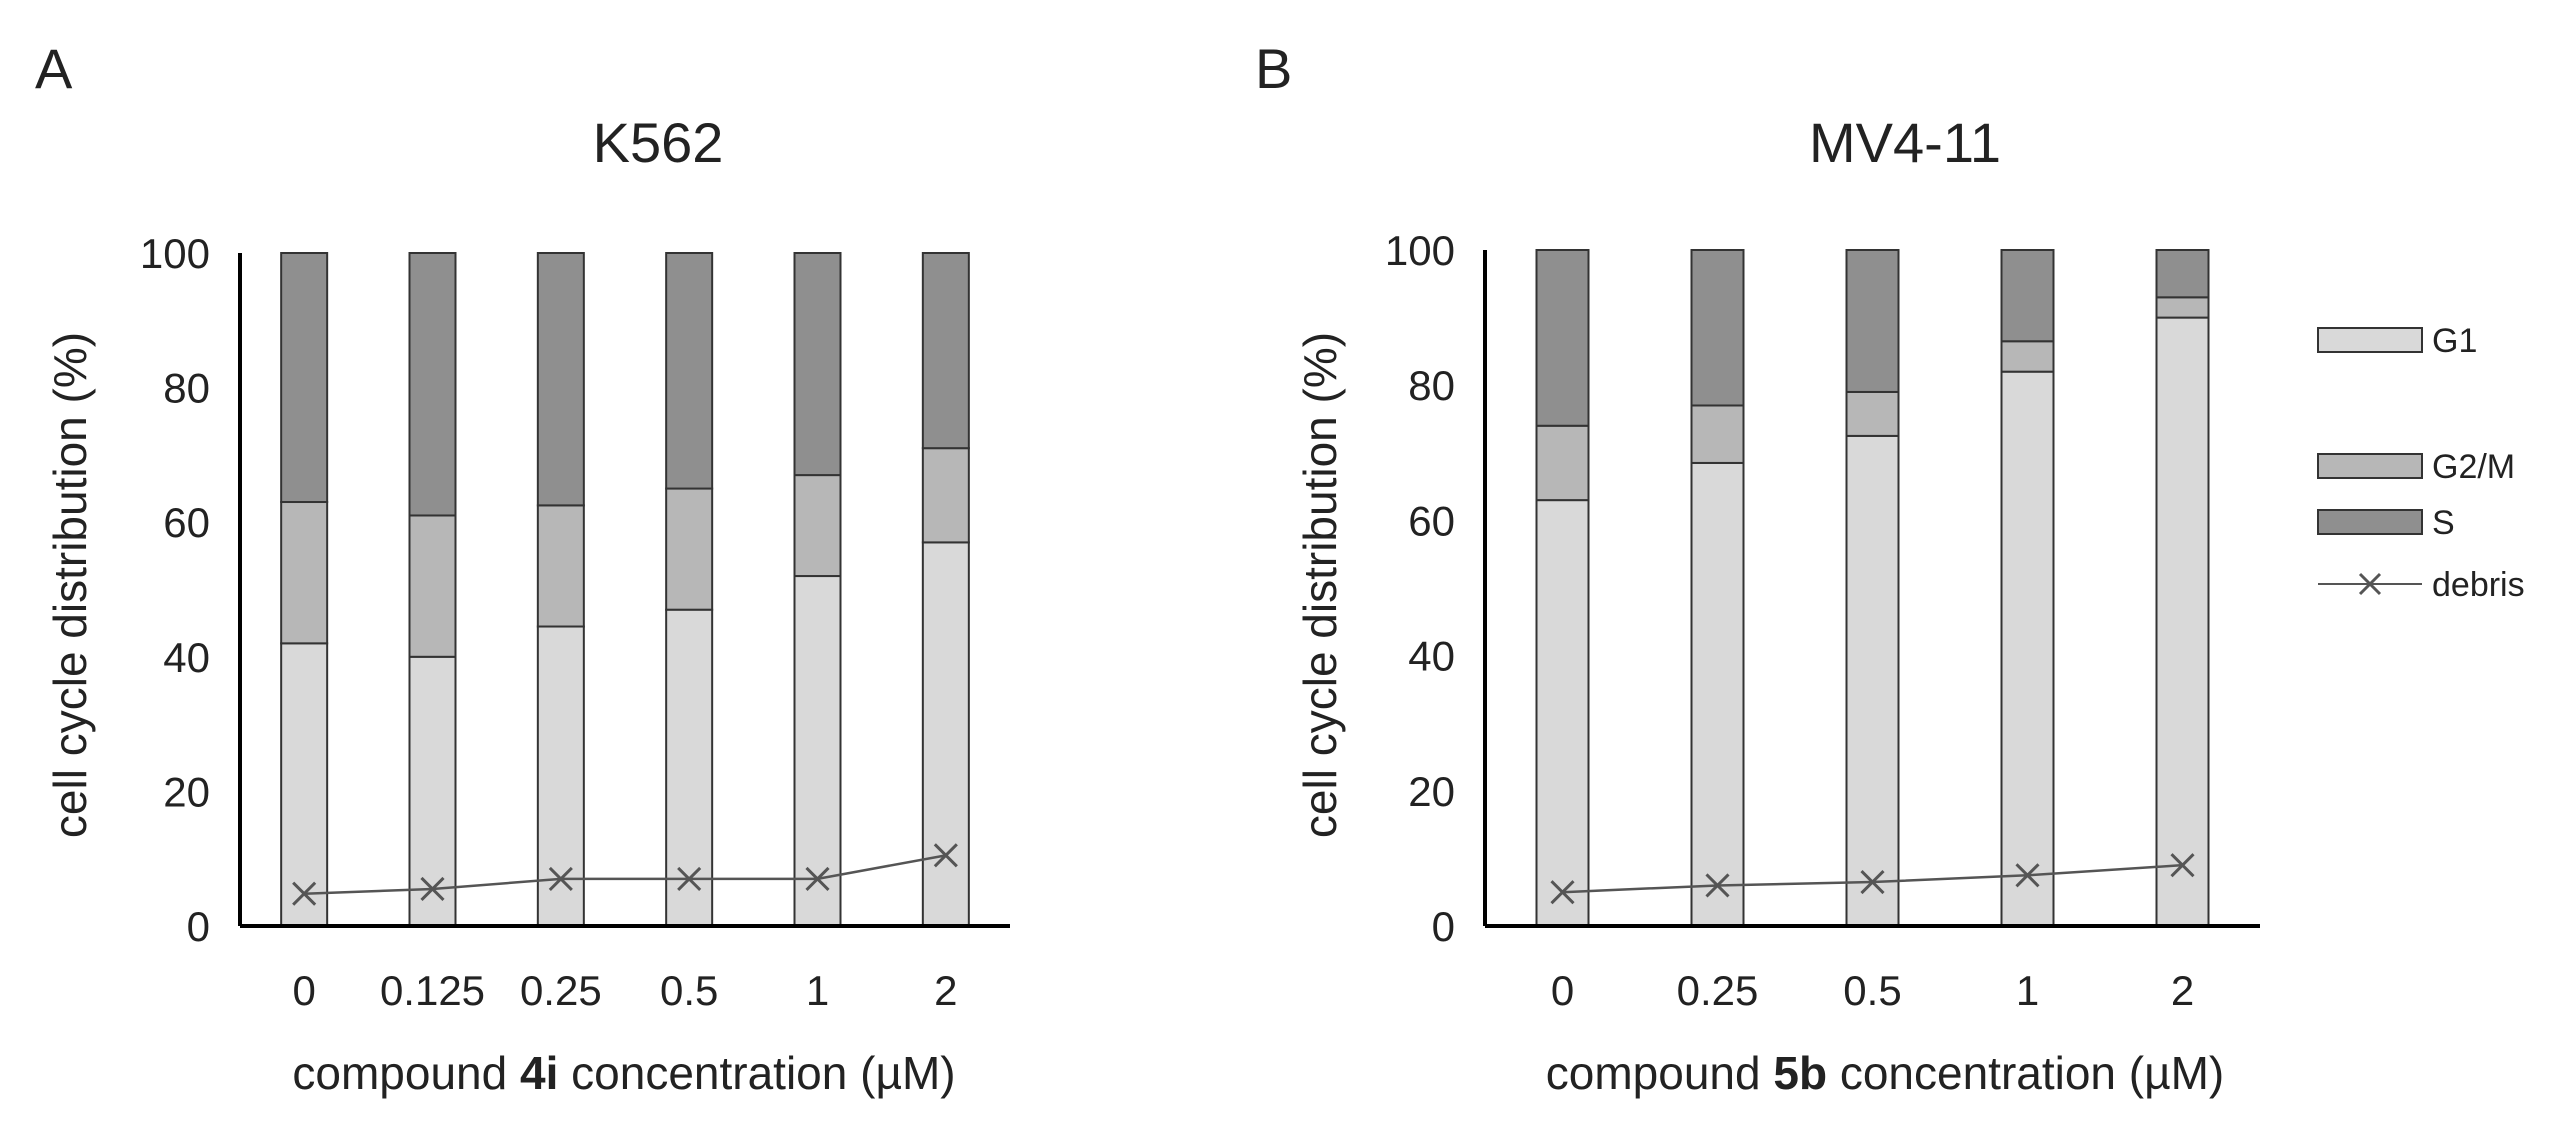  I want to click on panel-a-x-axis-title: compound 4i concentration (µM), so click(623, 1073).